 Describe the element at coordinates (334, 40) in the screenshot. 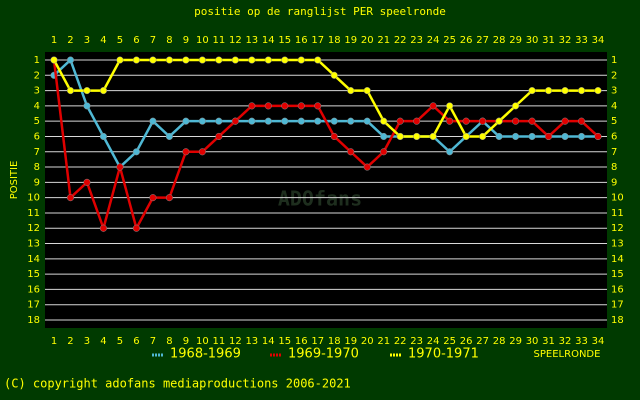

I see `x-tick-label-top: 18` at that location.